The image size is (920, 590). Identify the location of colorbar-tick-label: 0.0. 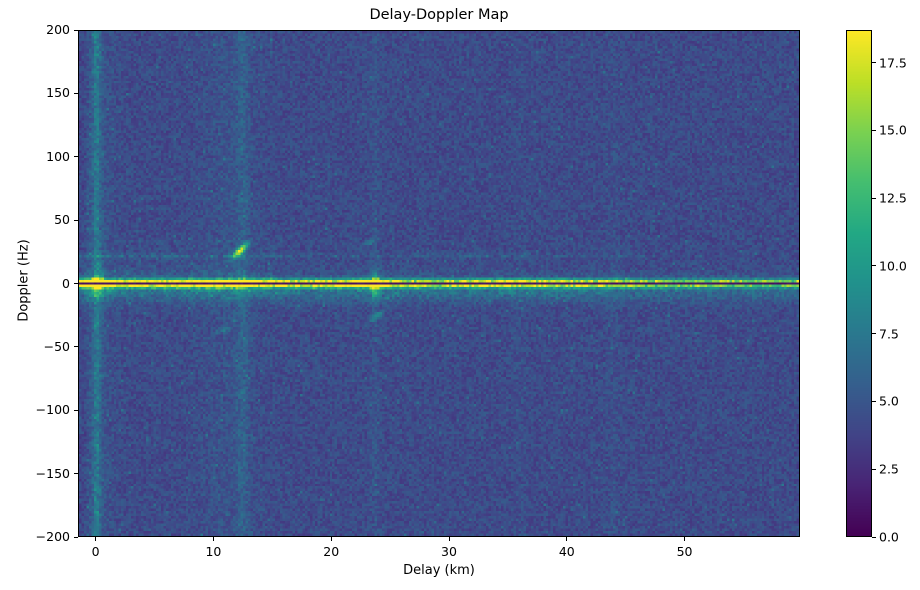
(889, 537).